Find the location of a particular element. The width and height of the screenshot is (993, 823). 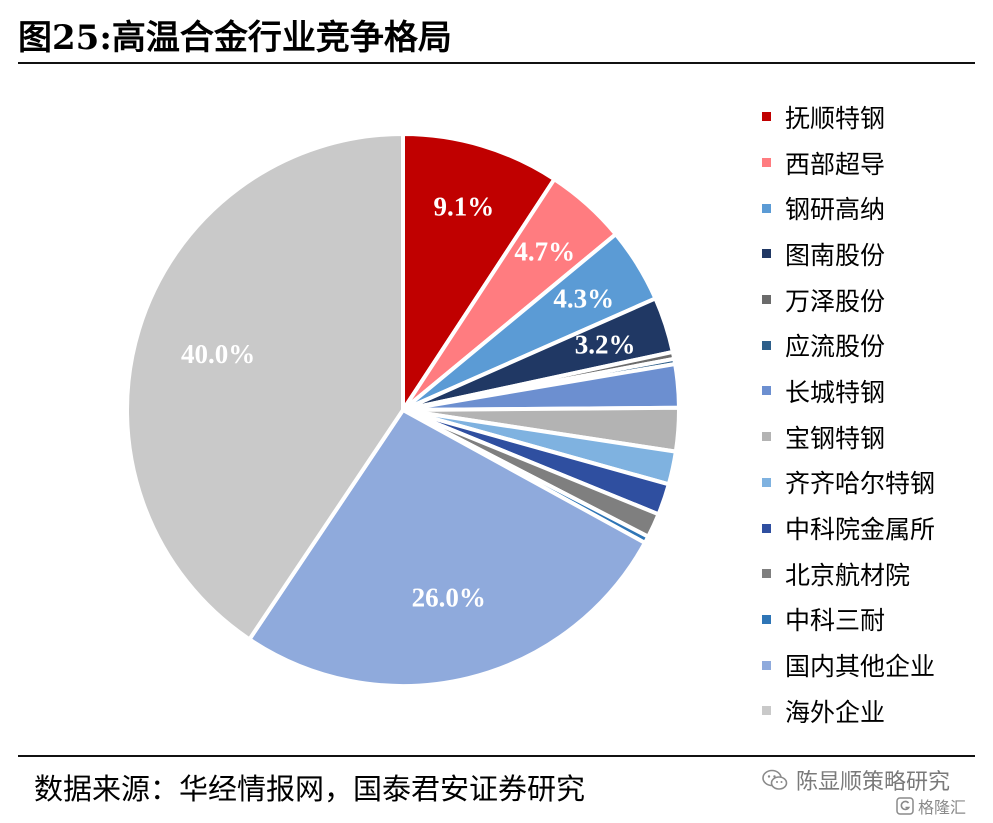

data-label-3: 4.3% is located at coordinates (583, 298).